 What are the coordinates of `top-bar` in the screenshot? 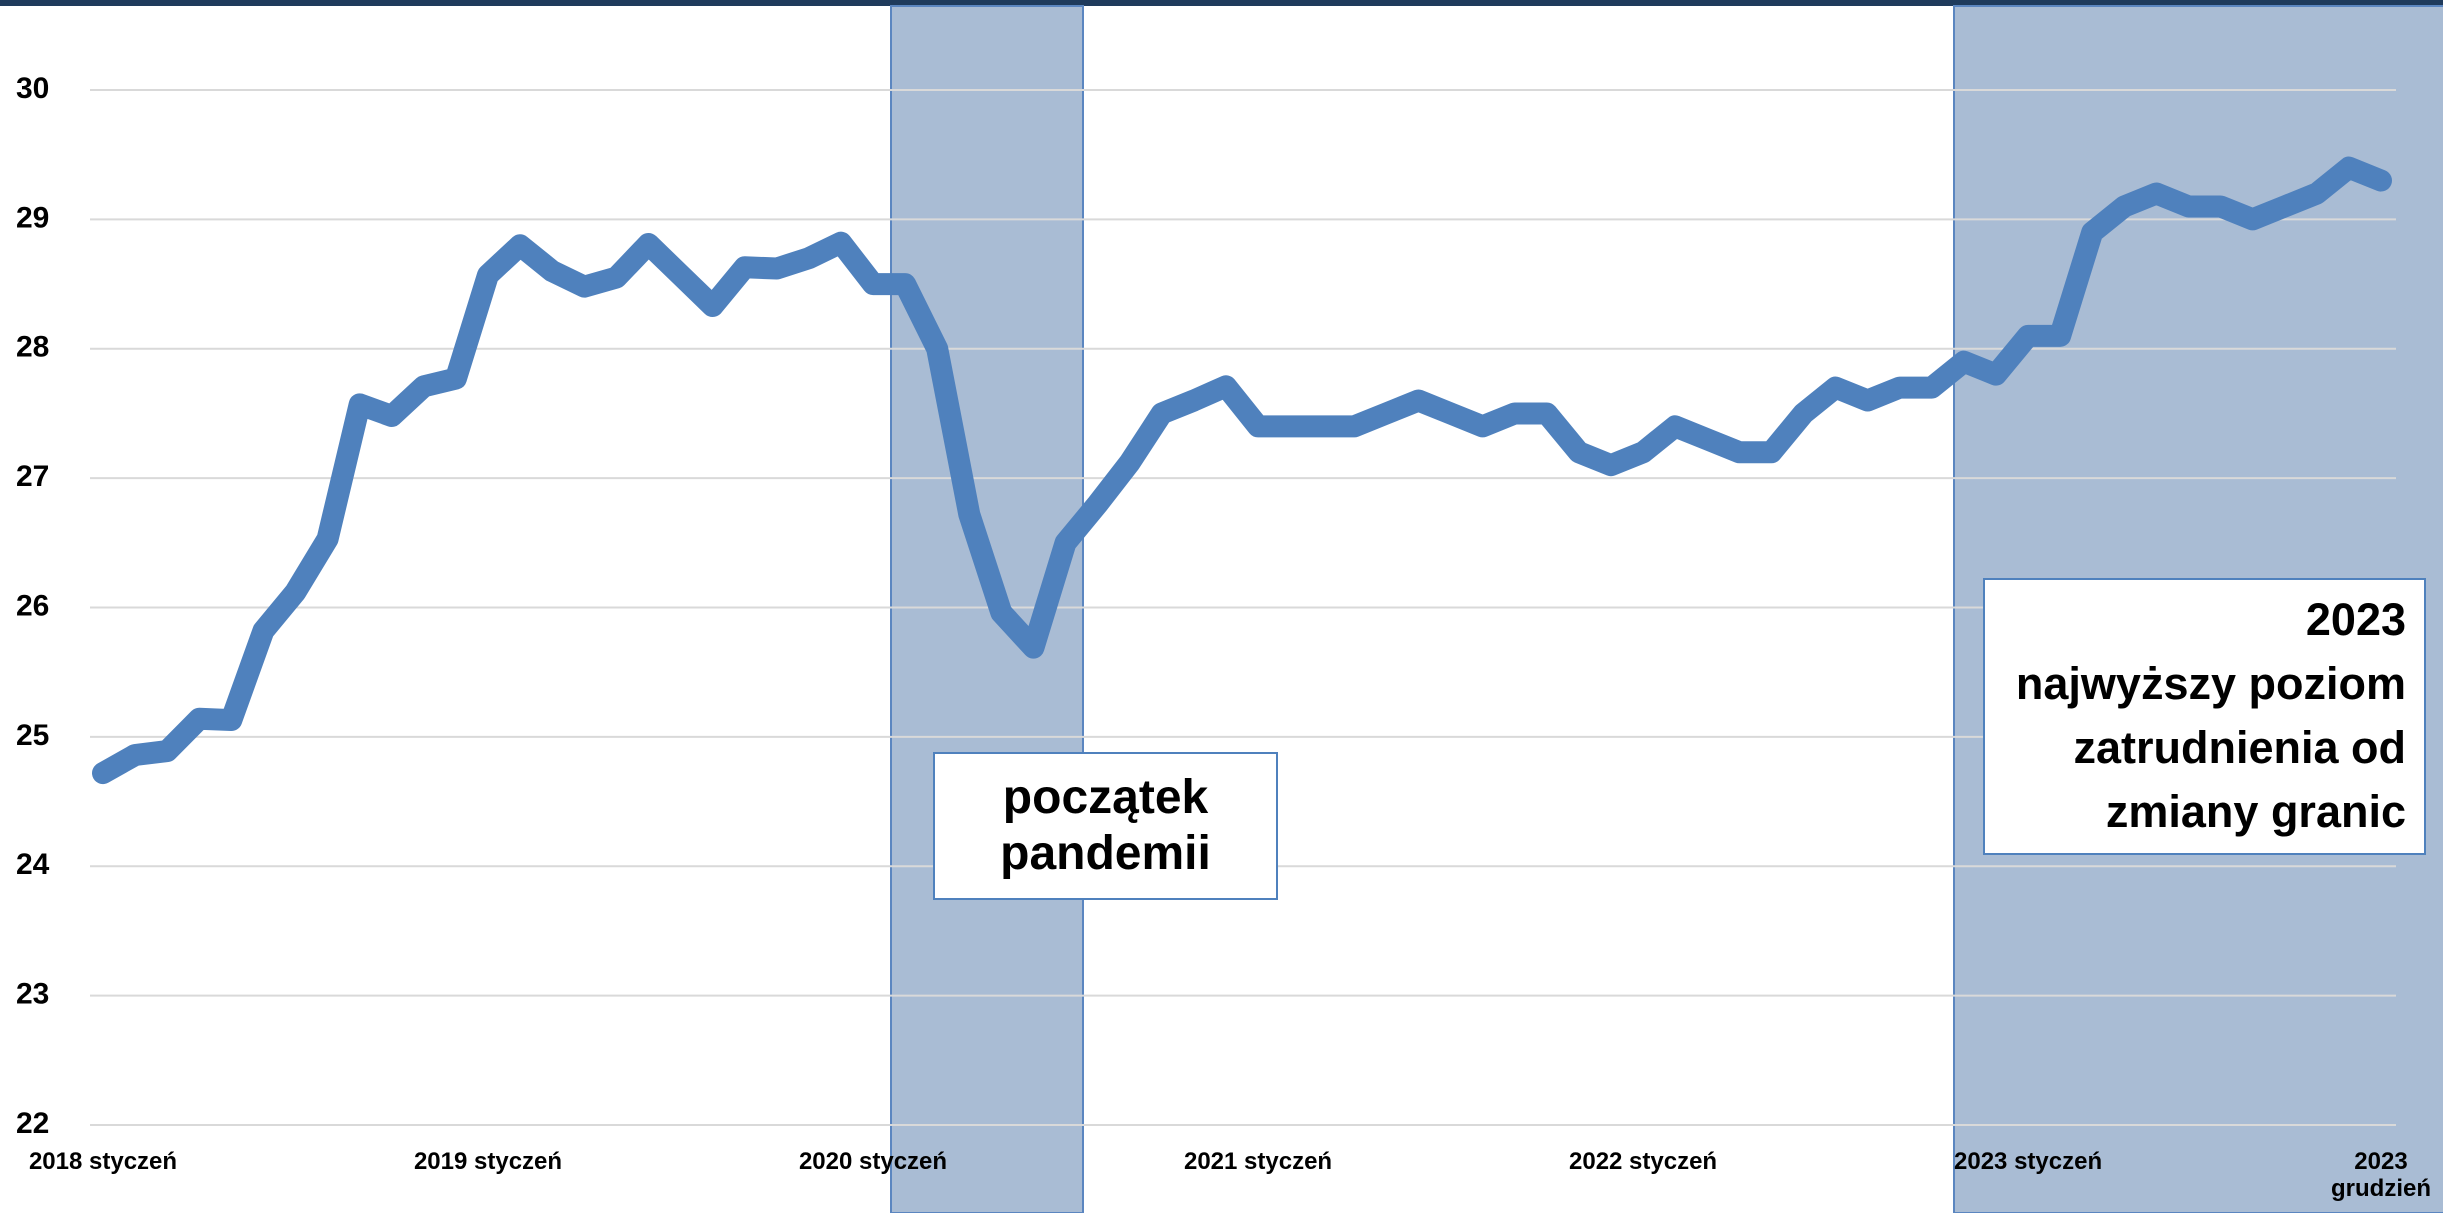 It's located at (1221, 3).